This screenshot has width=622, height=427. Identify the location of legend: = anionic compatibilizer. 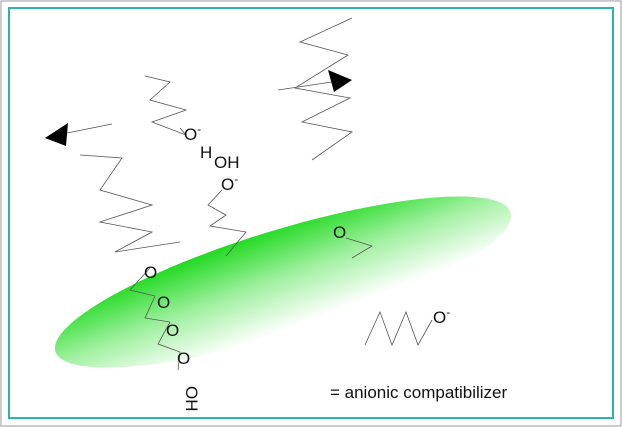
(419, 392).